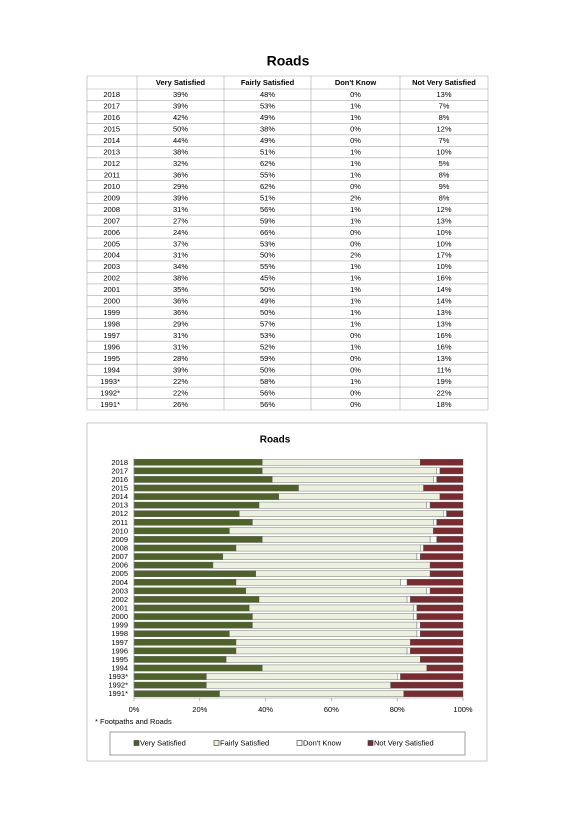 Image resolution: width=577 pixels, height=837 pixels. Describe the element at coordinates (111, 243) in the screenshot. I see `row-year: 2005` at that location.